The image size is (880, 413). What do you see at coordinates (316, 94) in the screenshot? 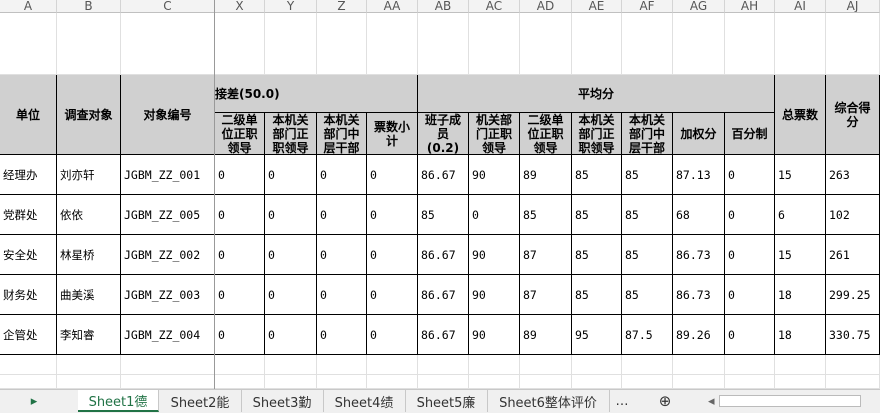
I see `header-cell: 接差(50.0)` at bounding box center [316, 94].